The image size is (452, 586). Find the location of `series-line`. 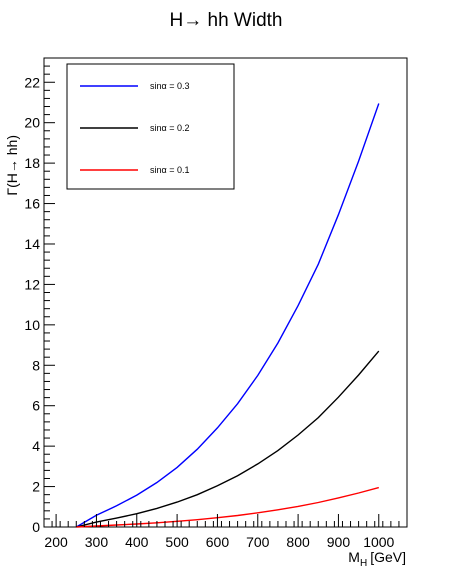

series-line is located at coordinates (227, 507).